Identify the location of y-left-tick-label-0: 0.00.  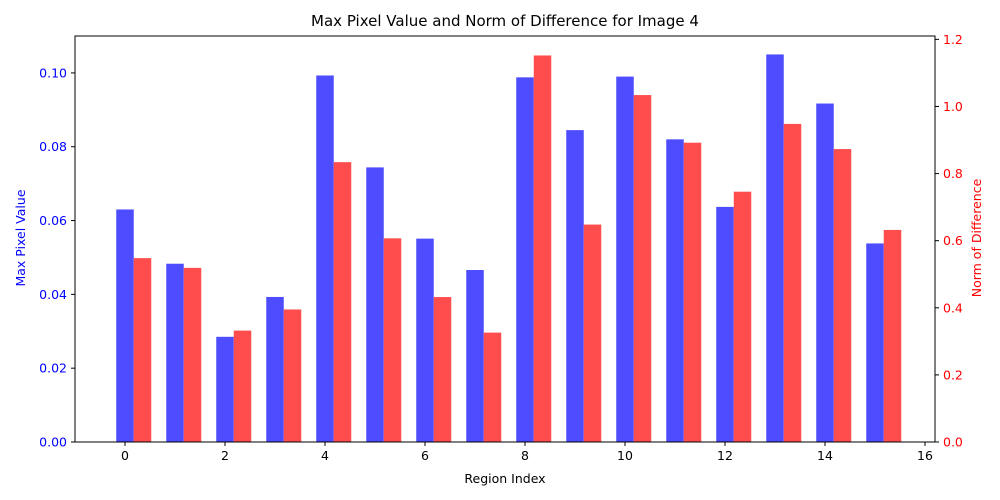
(53, 442).